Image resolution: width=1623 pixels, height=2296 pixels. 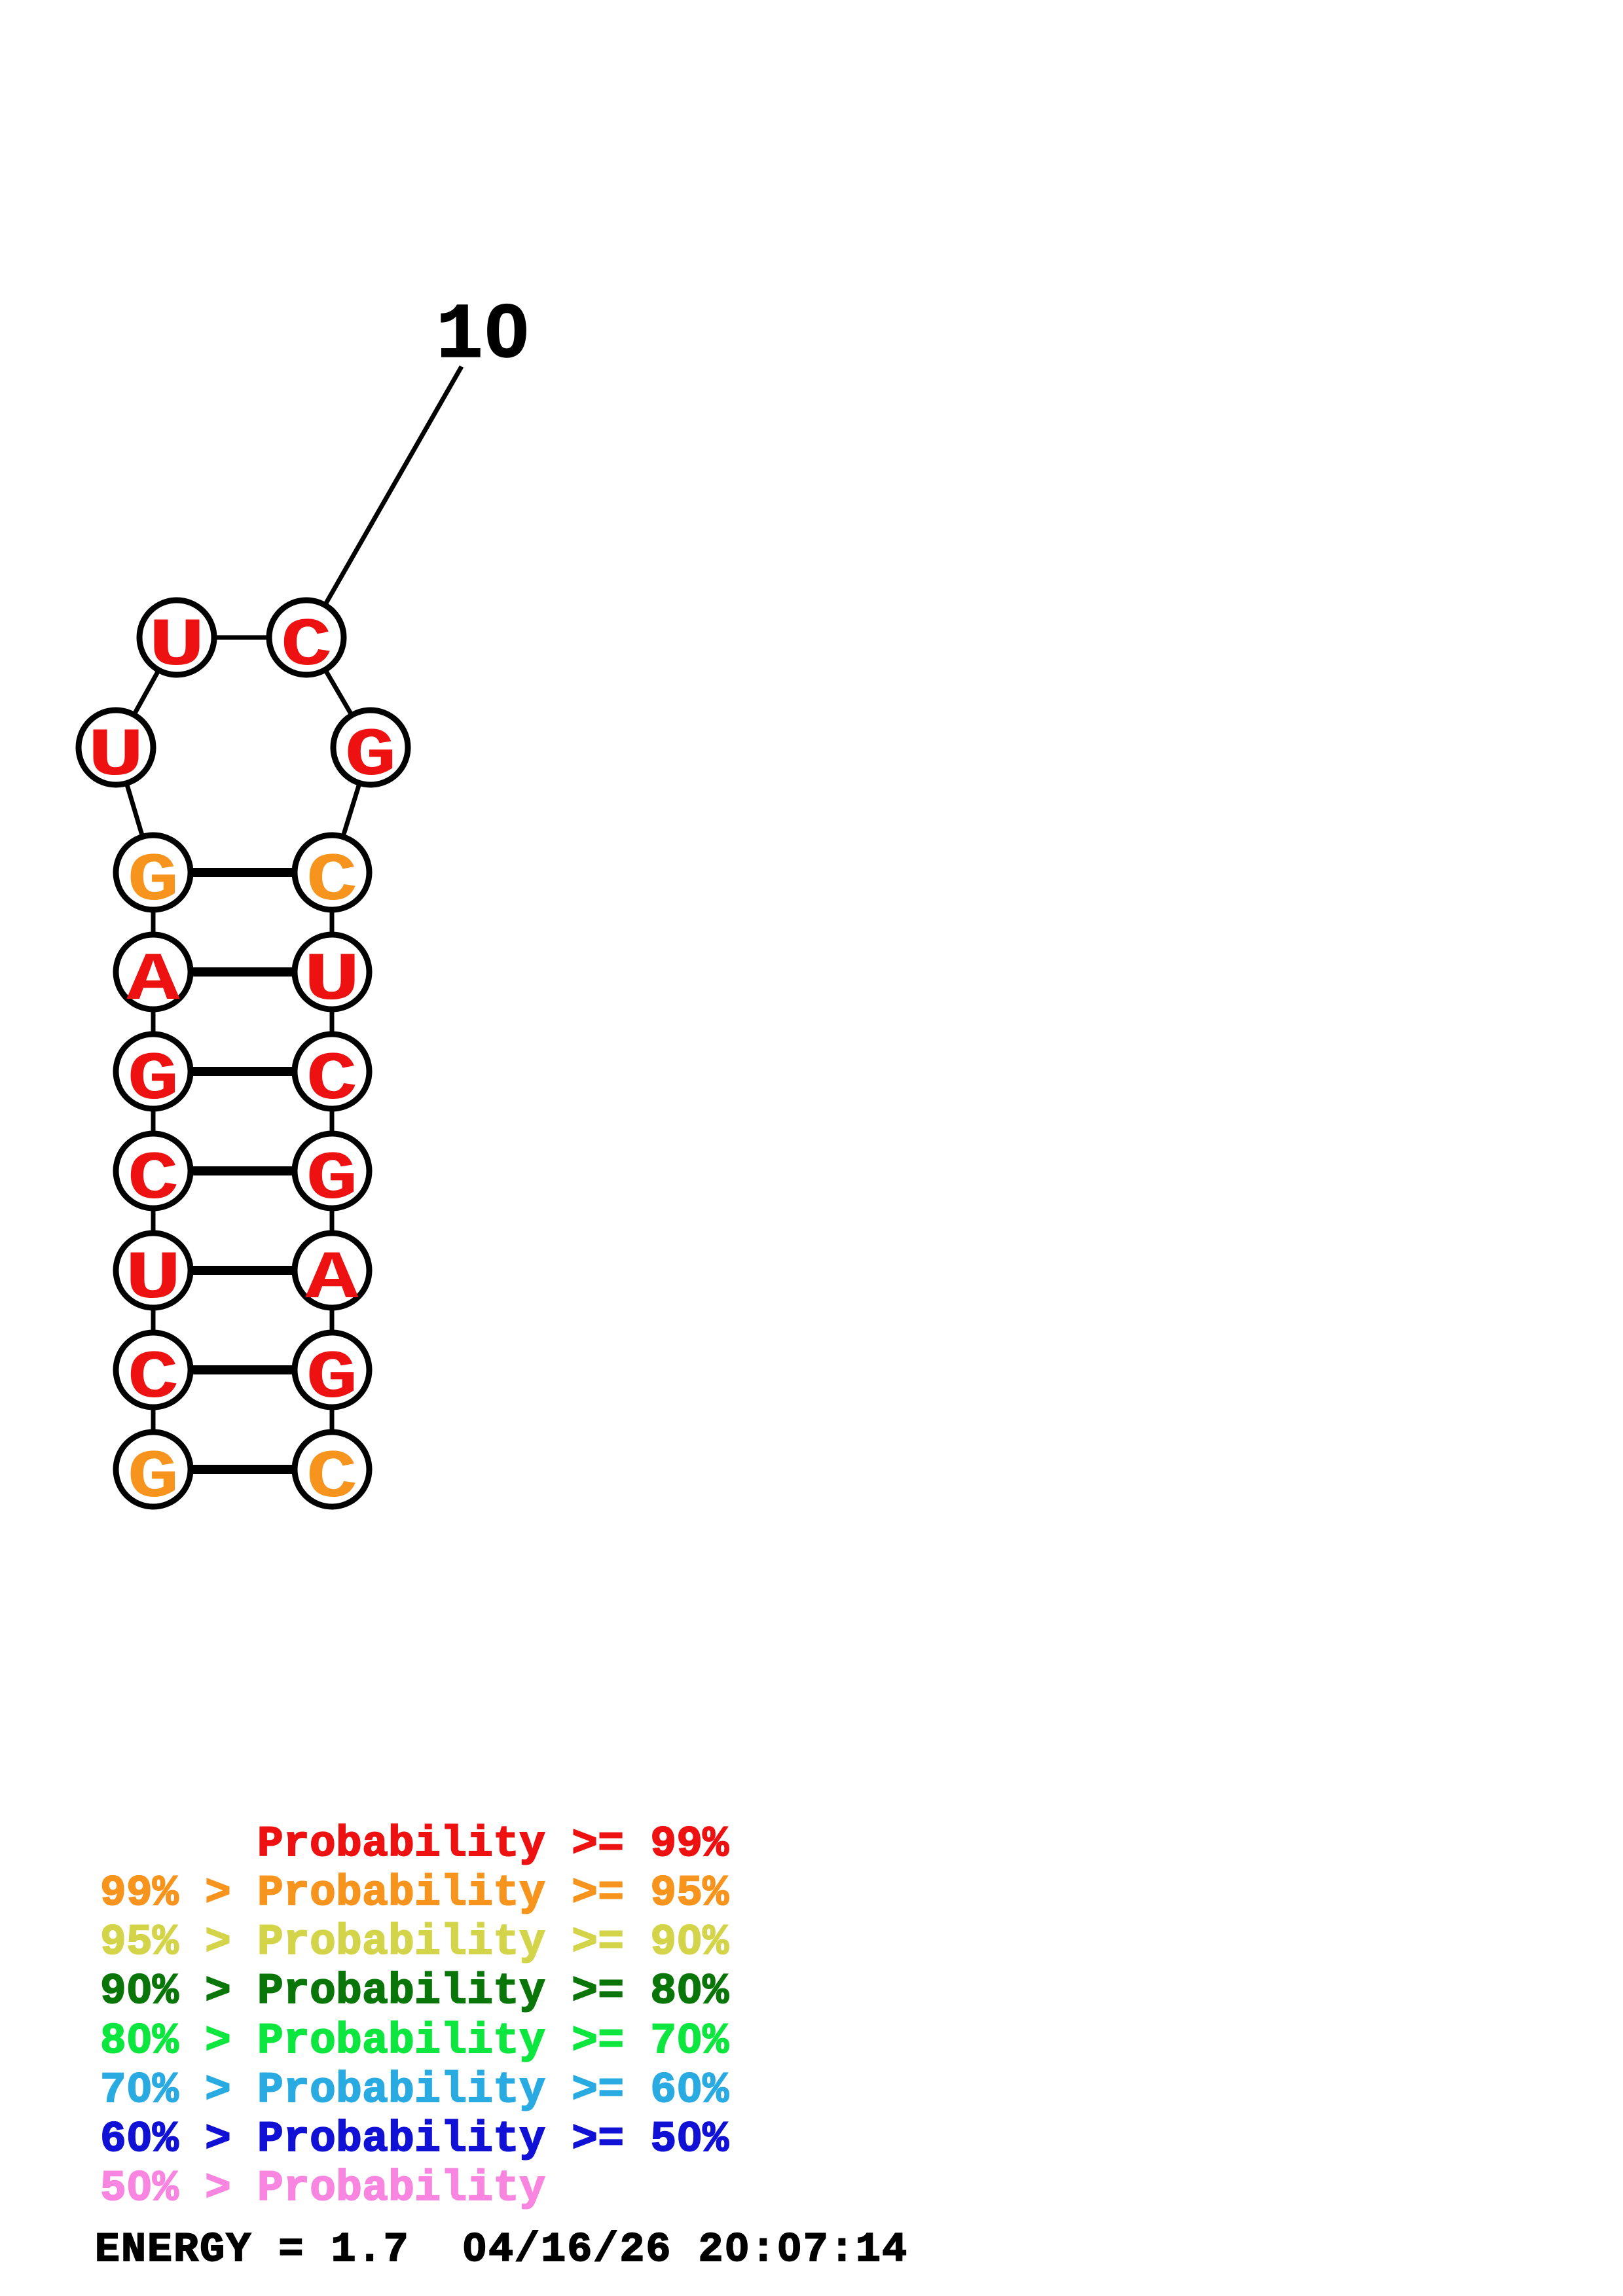 What do you see at coordinates (493, 1844) in the screenshot?
I see `svg-text: Probability >= 99%` at bounding box center [493, 1844].